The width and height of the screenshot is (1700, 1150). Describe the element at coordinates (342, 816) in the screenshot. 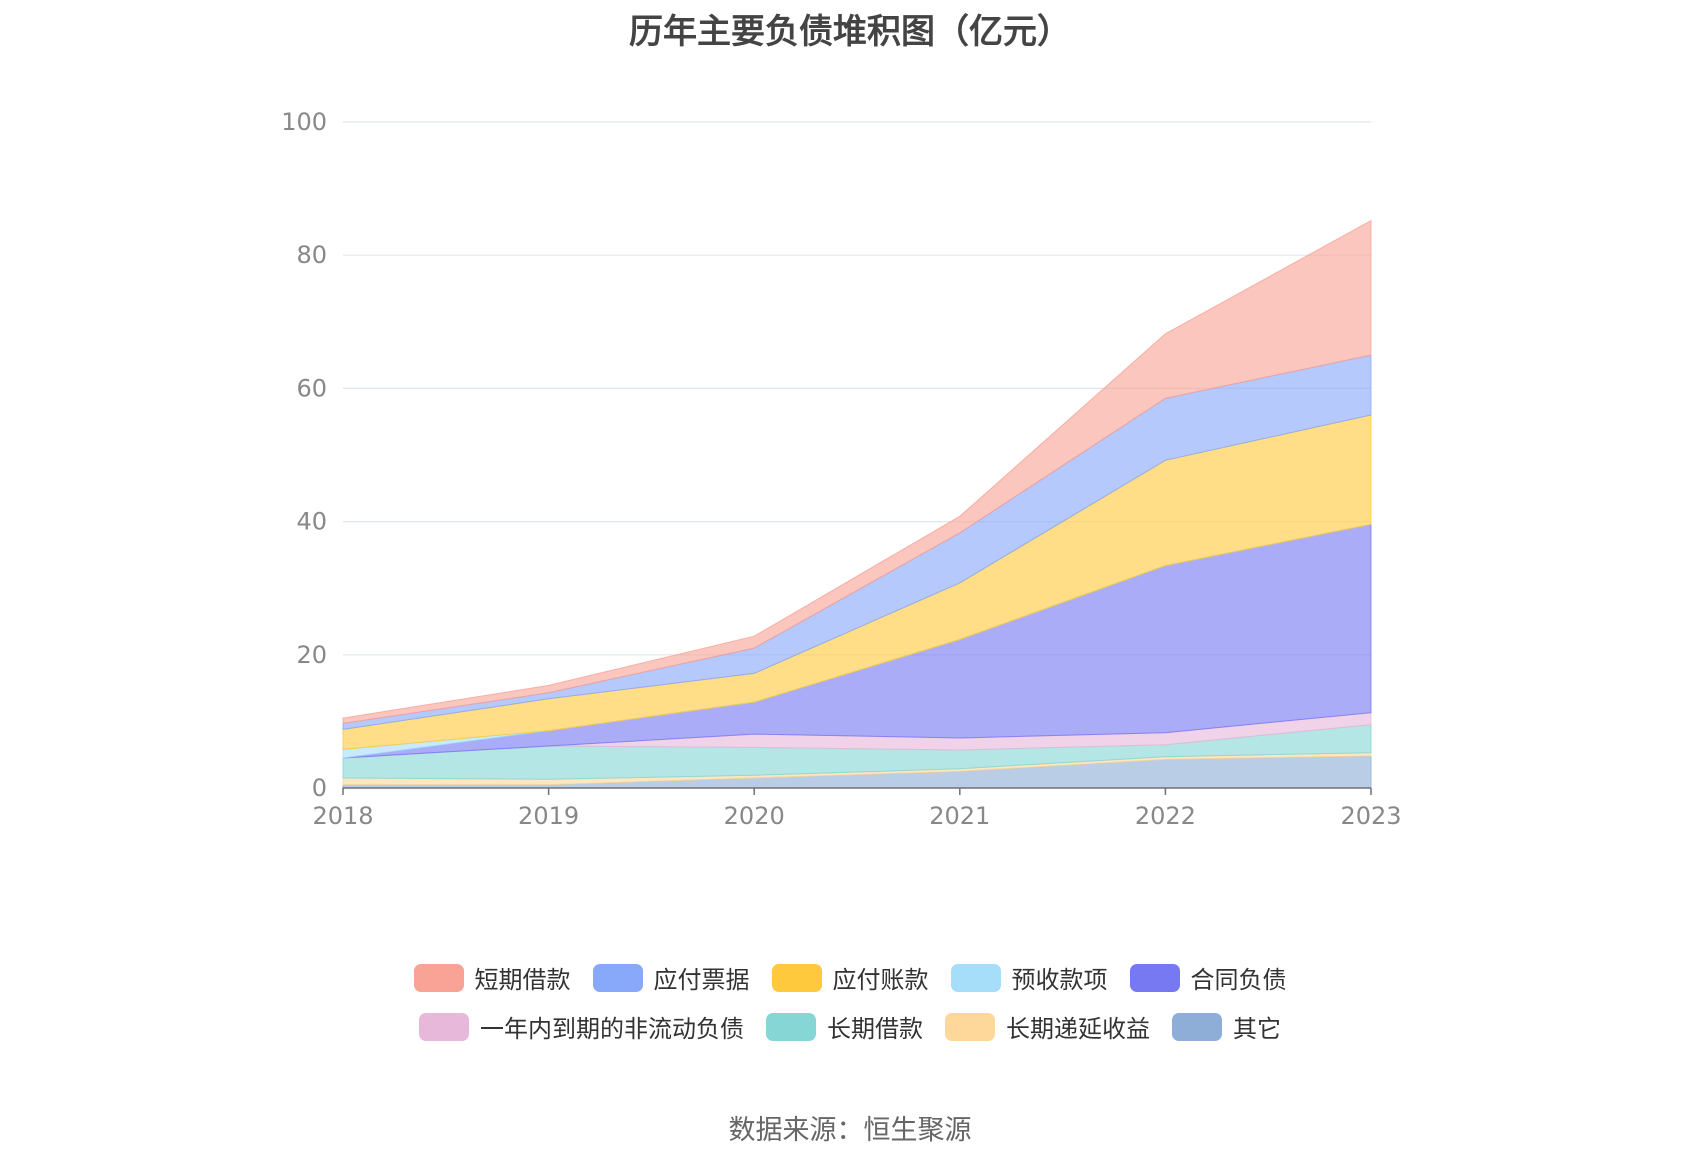

I see `x-tick-label: 2018` at that location.